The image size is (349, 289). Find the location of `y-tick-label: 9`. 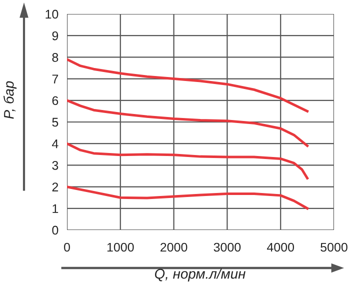

y-tick-label: 9 is located at coordinates (55, 35).